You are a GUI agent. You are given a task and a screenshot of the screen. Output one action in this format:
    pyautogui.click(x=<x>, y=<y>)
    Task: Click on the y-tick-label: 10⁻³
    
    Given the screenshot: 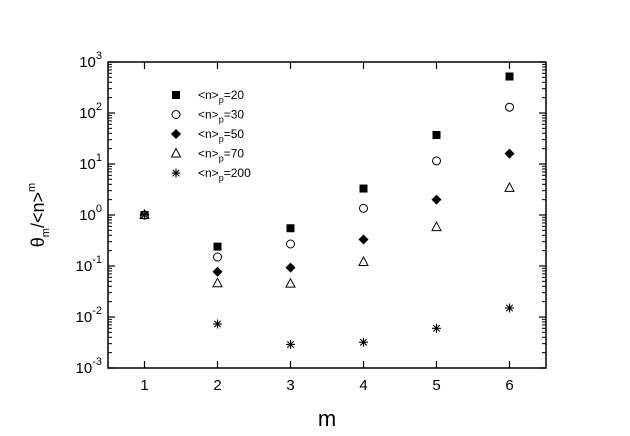 What is the action you would take?
    pyautogui.click(x=89, y=366)
    